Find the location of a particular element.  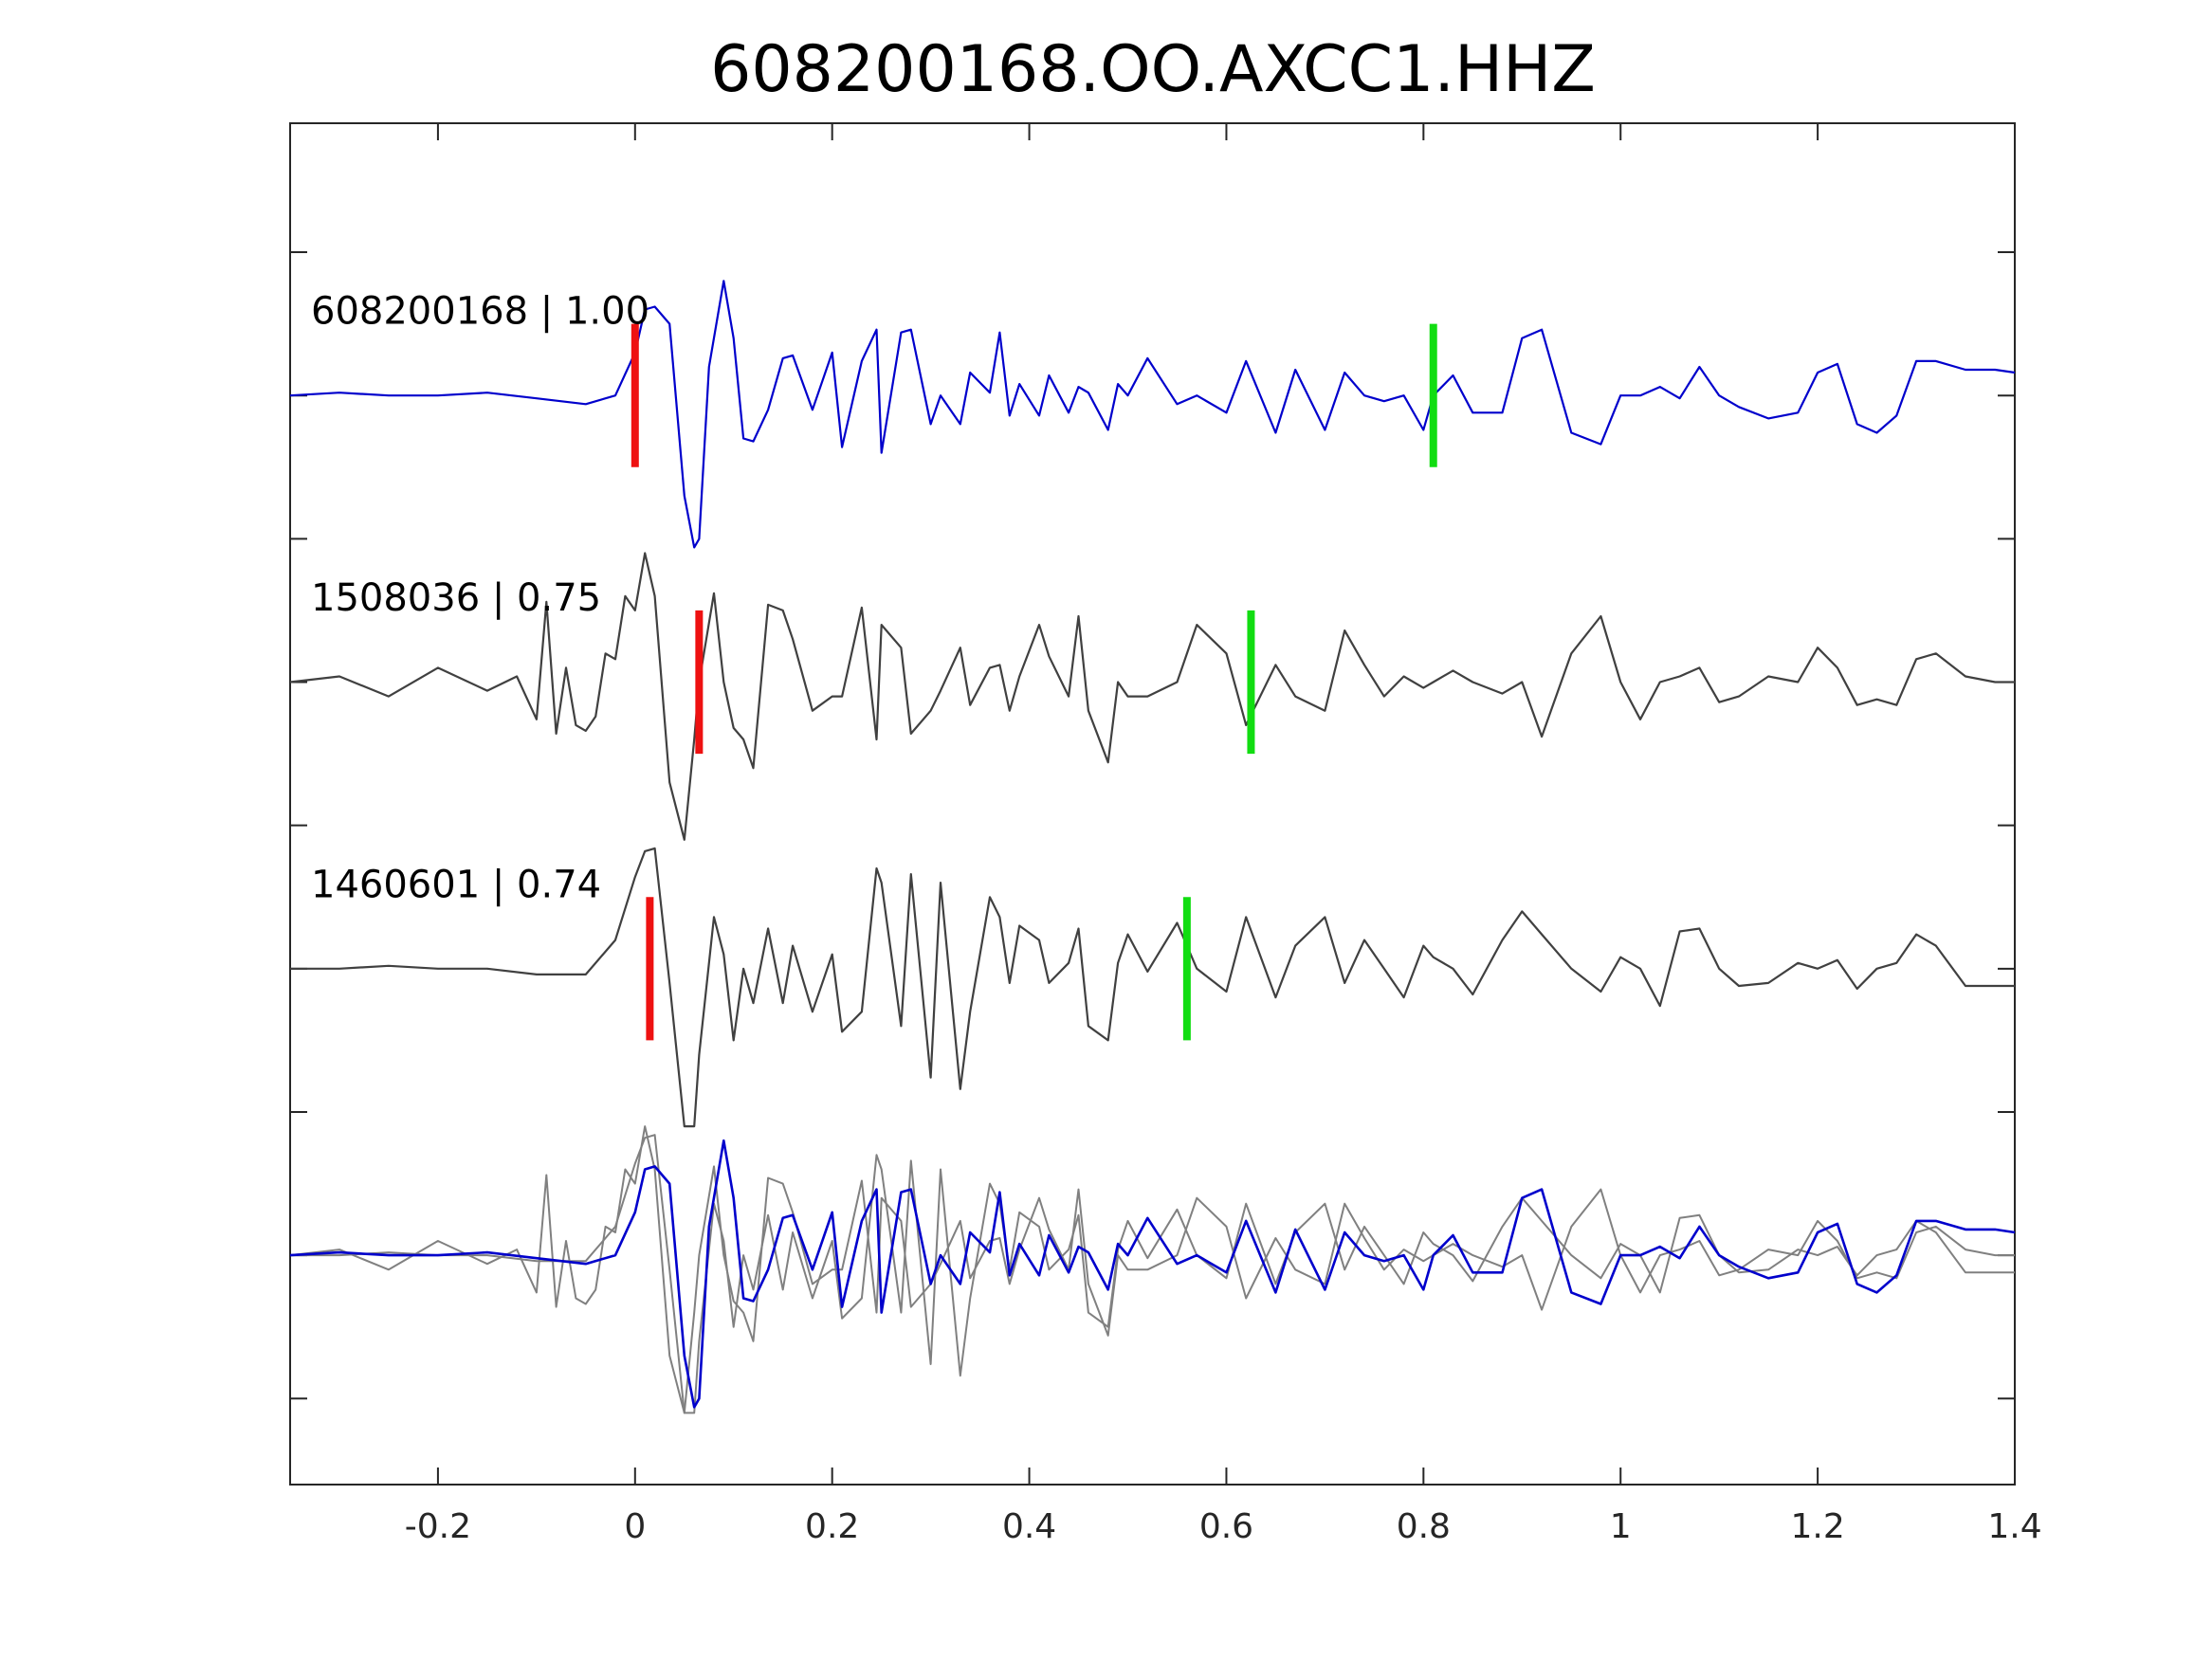

overlay-trace is located at coordinates (1152, 1269).